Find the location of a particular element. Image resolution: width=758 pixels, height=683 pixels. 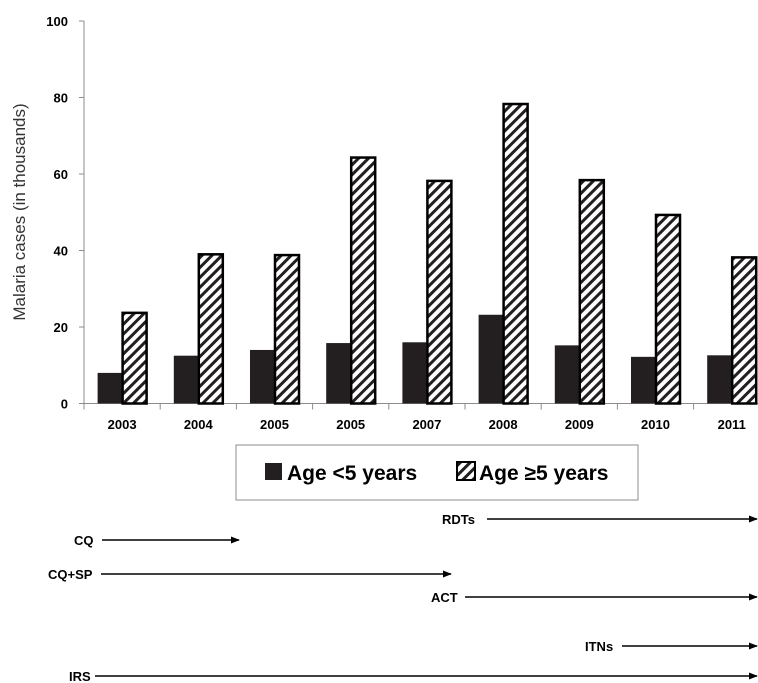

x-tick-label: 2008 is located at coordinates (503, 424).